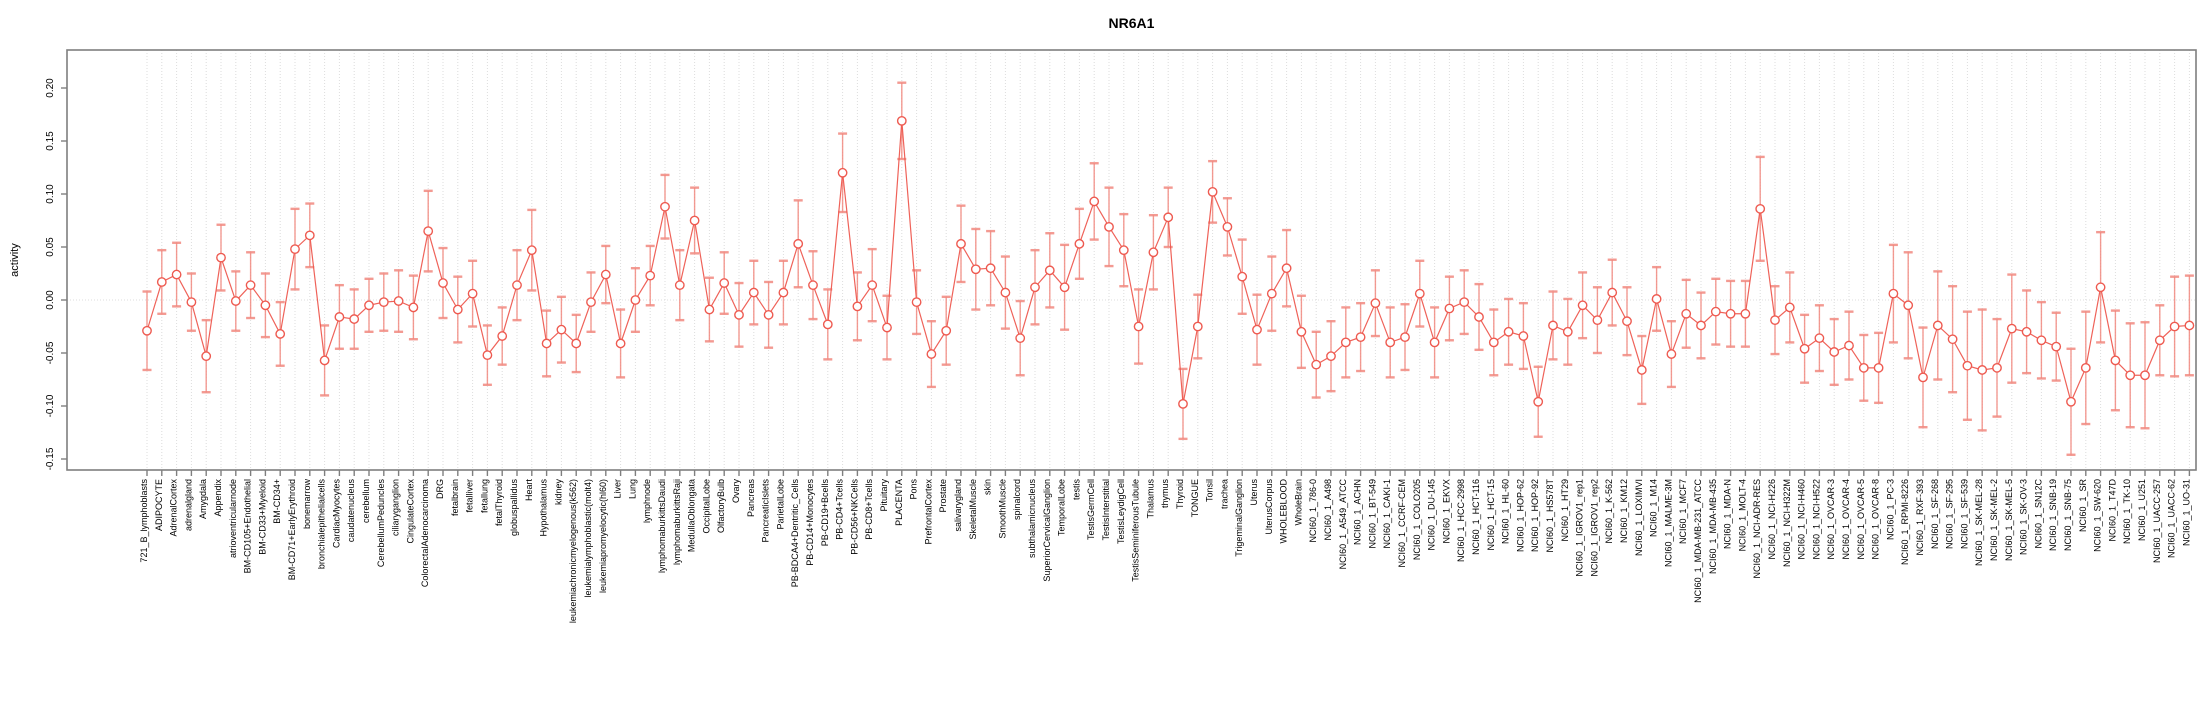 Image resolution: width=2205 pixels, height=720 pixels. I want to click on x-tick-label: NCI60_1_SNB-19, so click(2053, 515).